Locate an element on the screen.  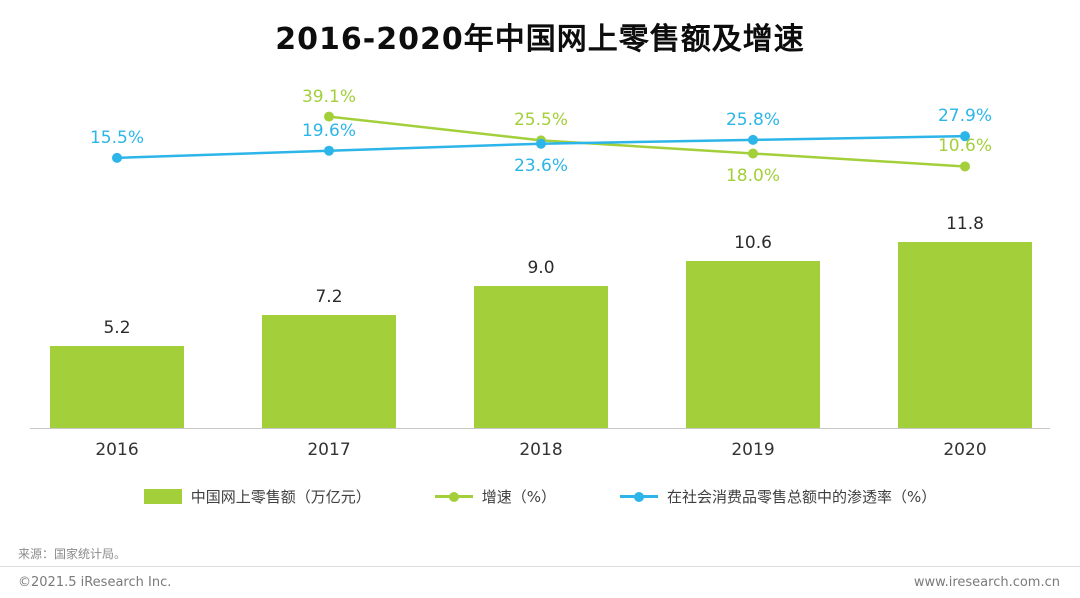
footer-divider is located at coordinates (540, 566).